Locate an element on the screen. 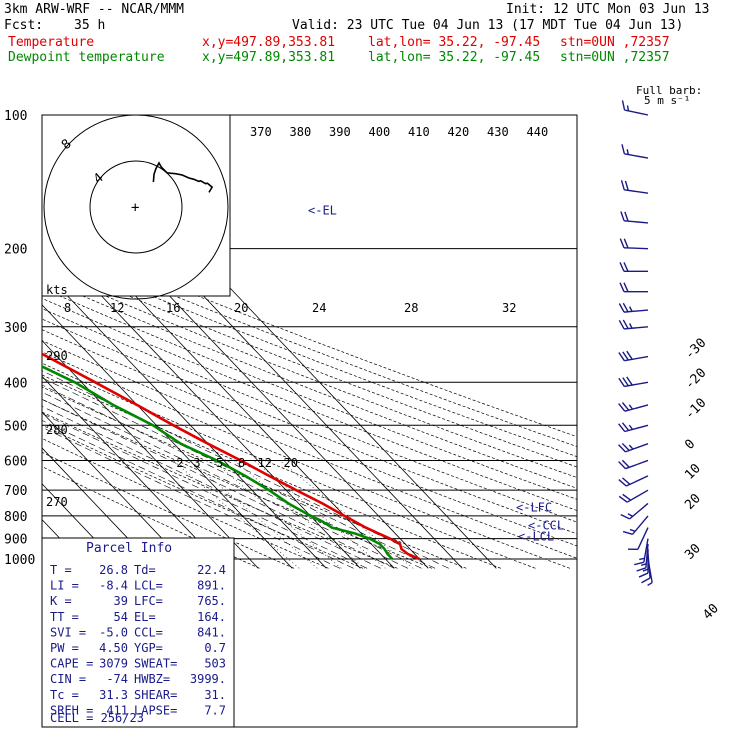 The image size is (740, 740). temp-series-name: Temperature is located at coordinates (51, 42).